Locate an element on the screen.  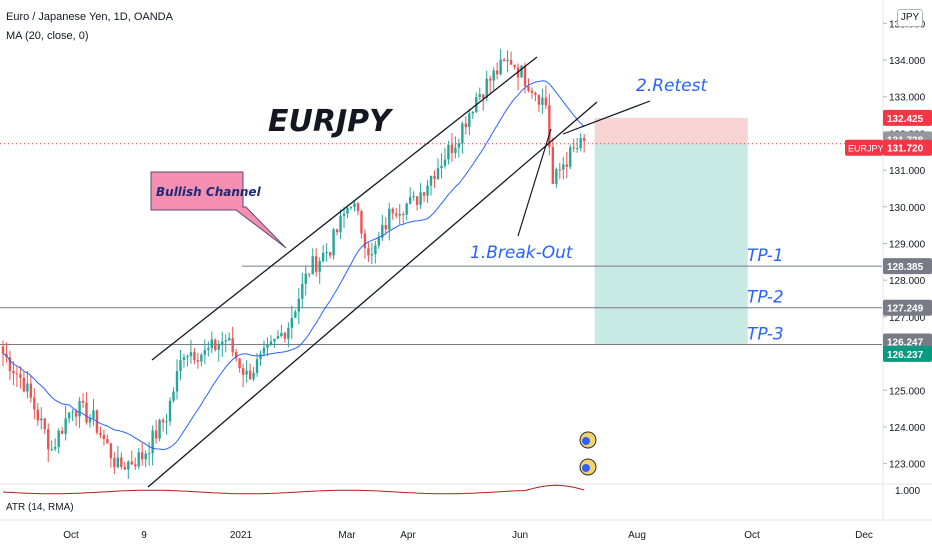
stop-loss-zone is located at coordinates (671, 130).